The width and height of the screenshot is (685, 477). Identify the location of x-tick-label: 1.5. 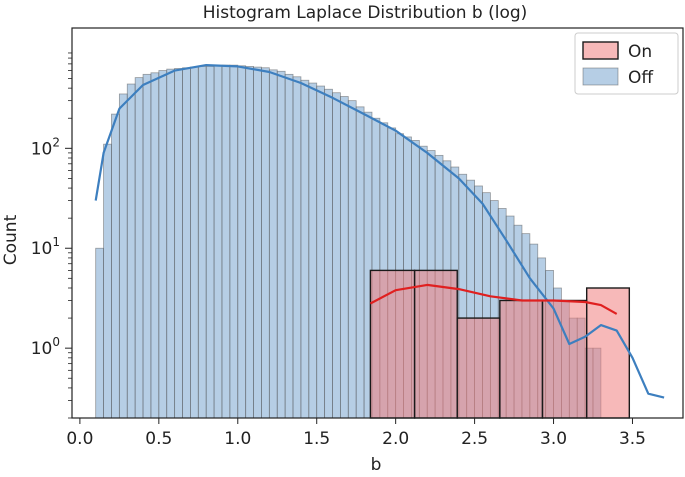
(316, 439).